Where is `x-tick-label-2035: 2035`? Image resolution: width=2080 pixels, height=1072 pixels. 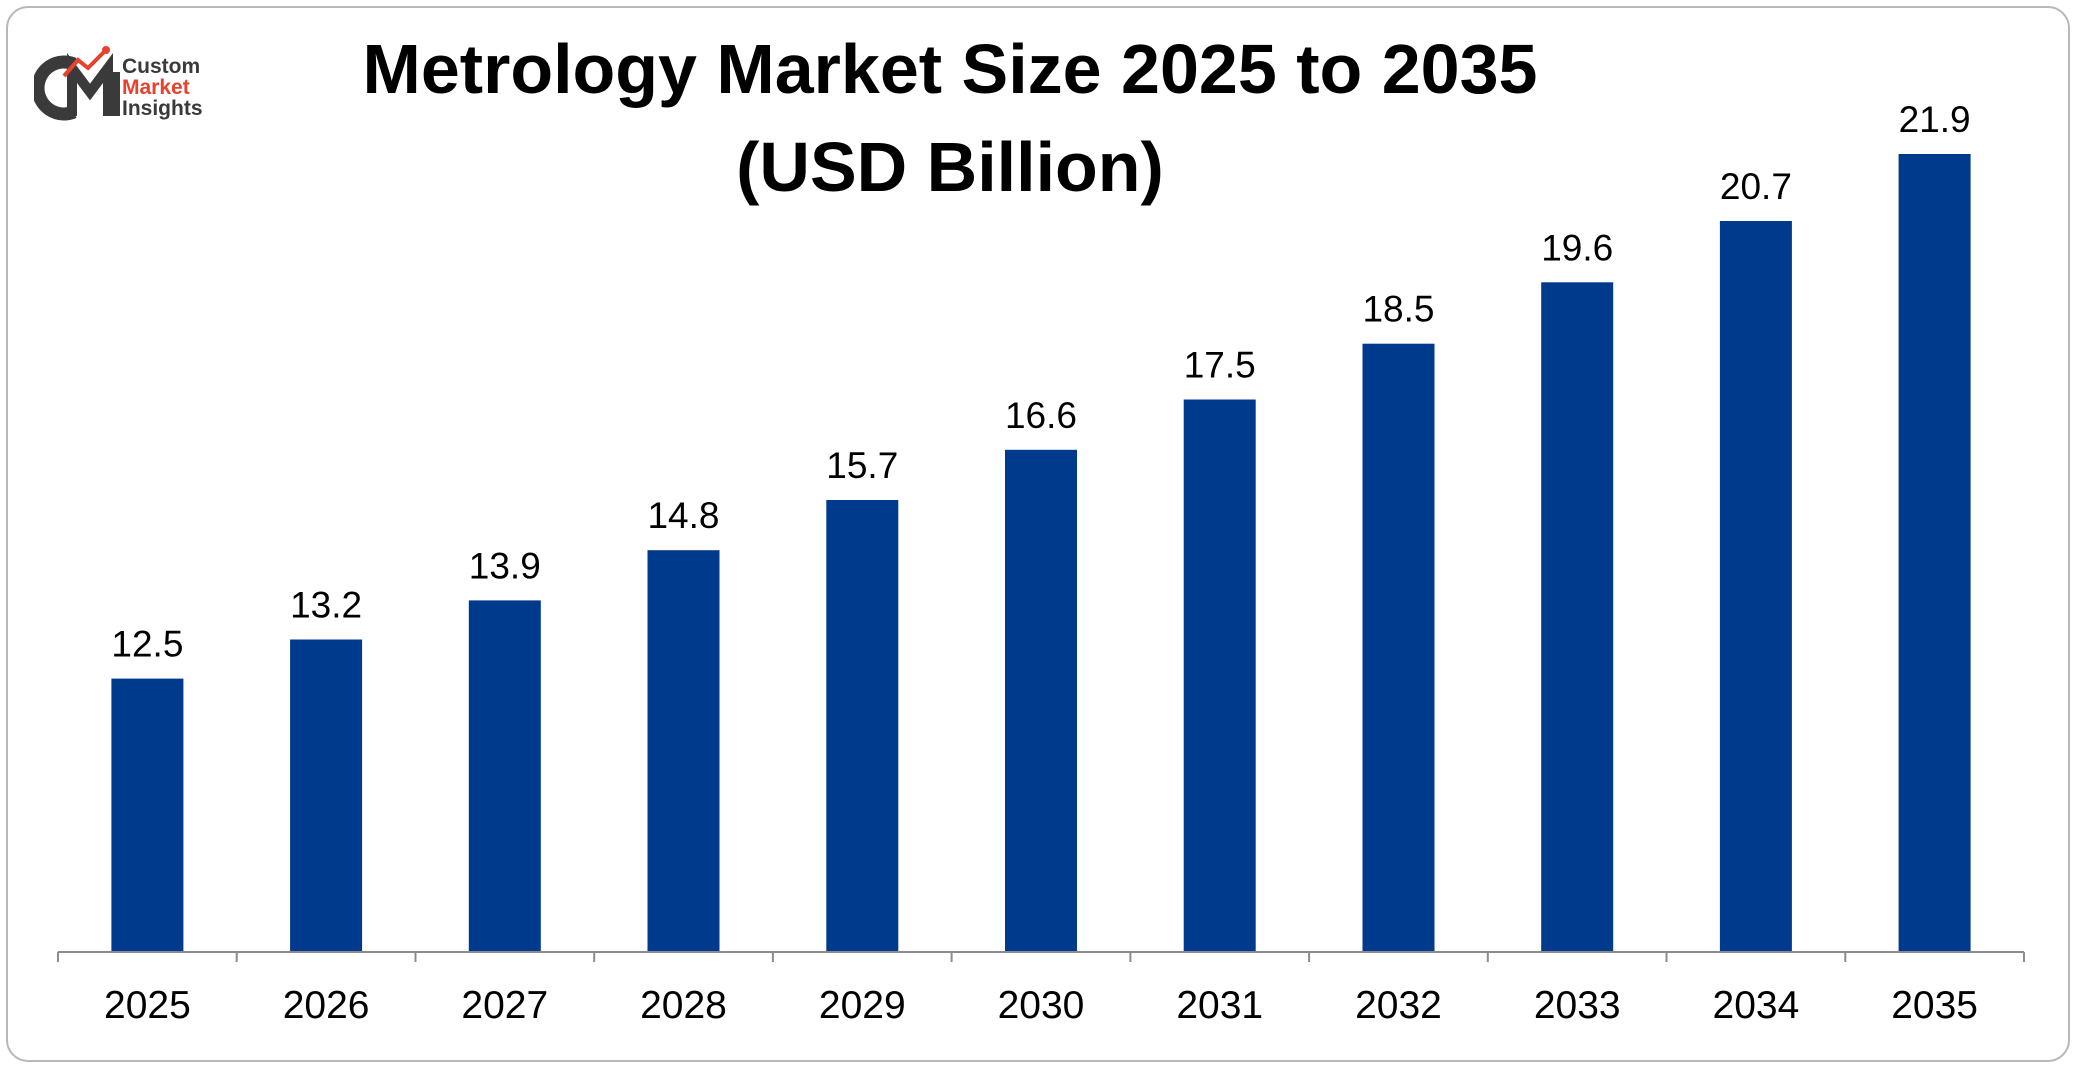
x-tick-label-2035: 2035 is located at coordinates (1934, 1005).